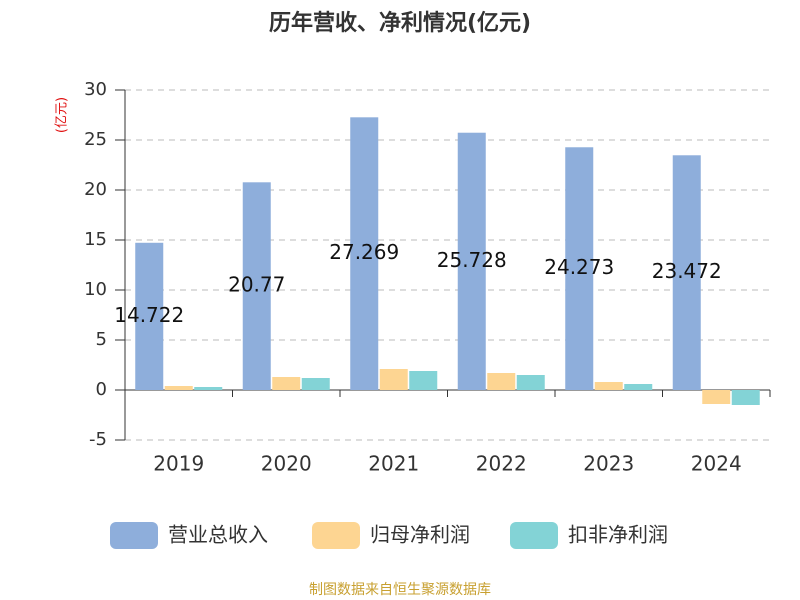 The image size is (800, 600). I want to click on y-tick-label: 10, so click(95, 289).